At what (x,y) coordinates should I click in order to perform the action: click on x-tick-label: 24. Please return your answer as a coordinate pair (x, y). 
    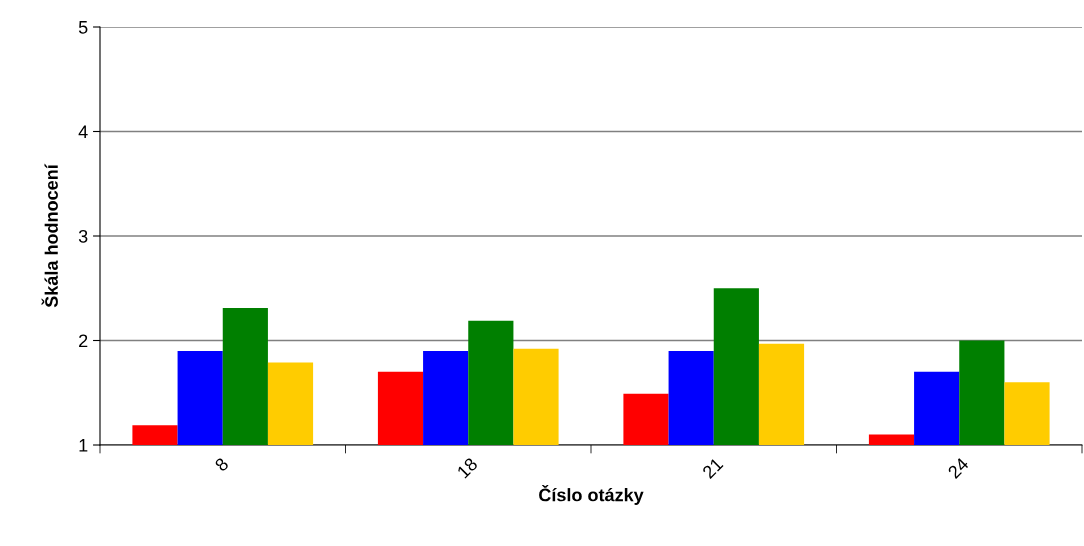
    Looking at the image, I should click on (958, 467).